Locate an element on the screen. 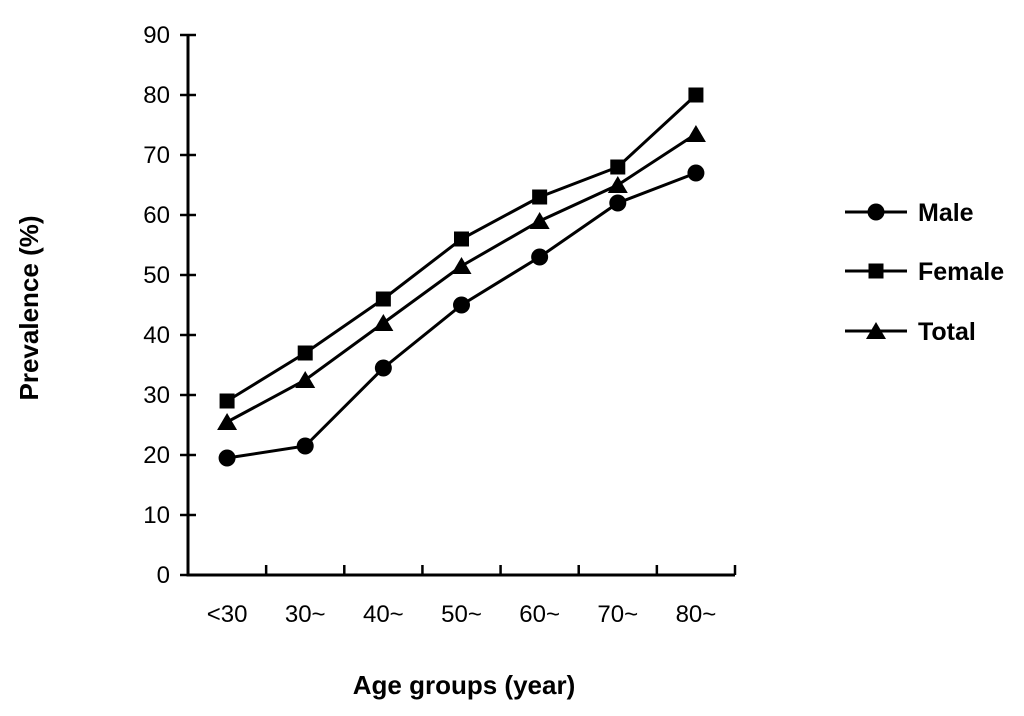  y-axis-title: Prevalence (%) is located at coordinates (29, 308).